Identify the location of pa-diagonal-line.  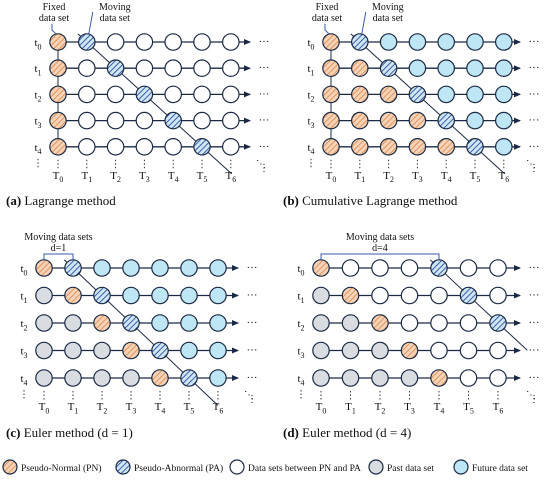
(478, 305).